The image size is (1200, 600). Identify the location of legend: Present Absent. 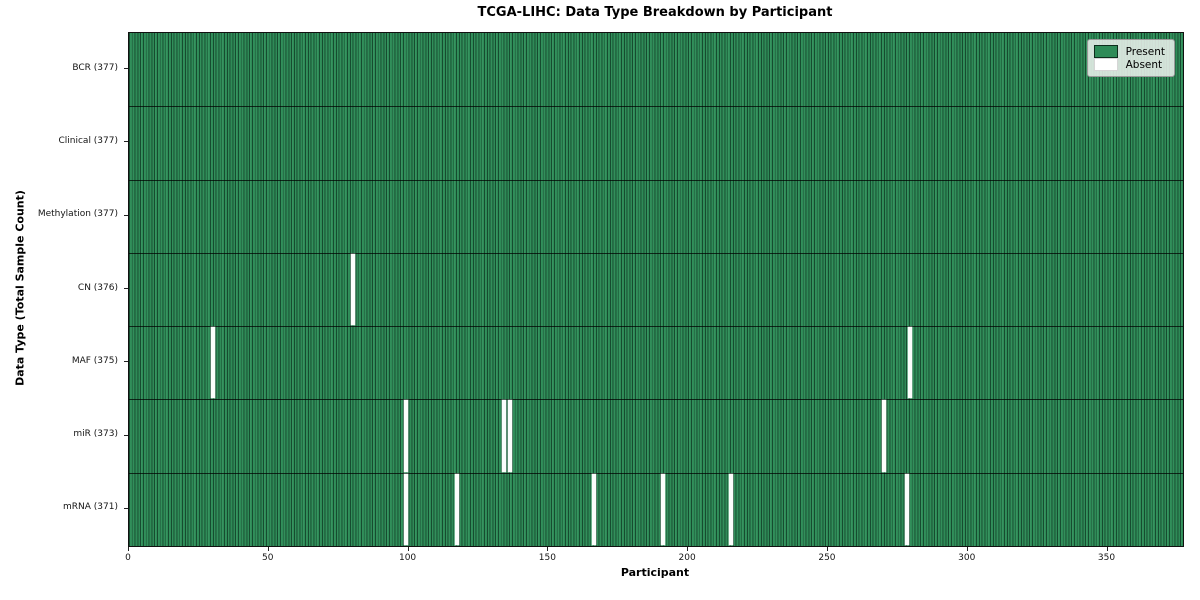
(1130, 58).